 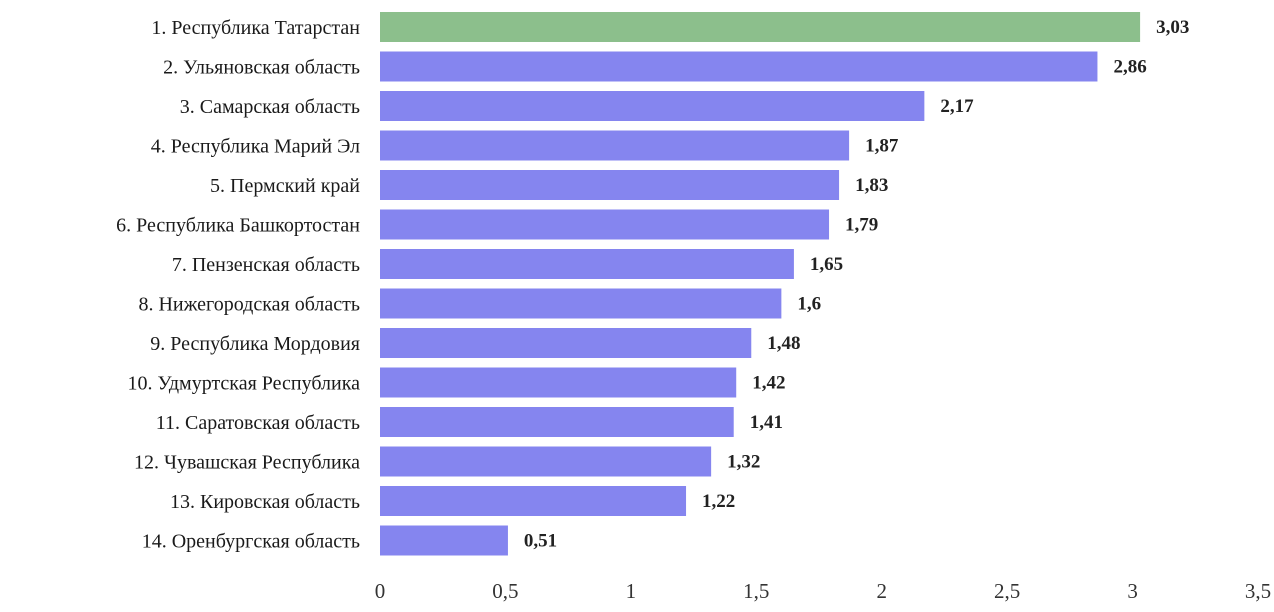 I want to click on x-axis-ticks-group: 0 0,5 1 1,5 2 2,5 3 3,5, so click(x=823, y=591).